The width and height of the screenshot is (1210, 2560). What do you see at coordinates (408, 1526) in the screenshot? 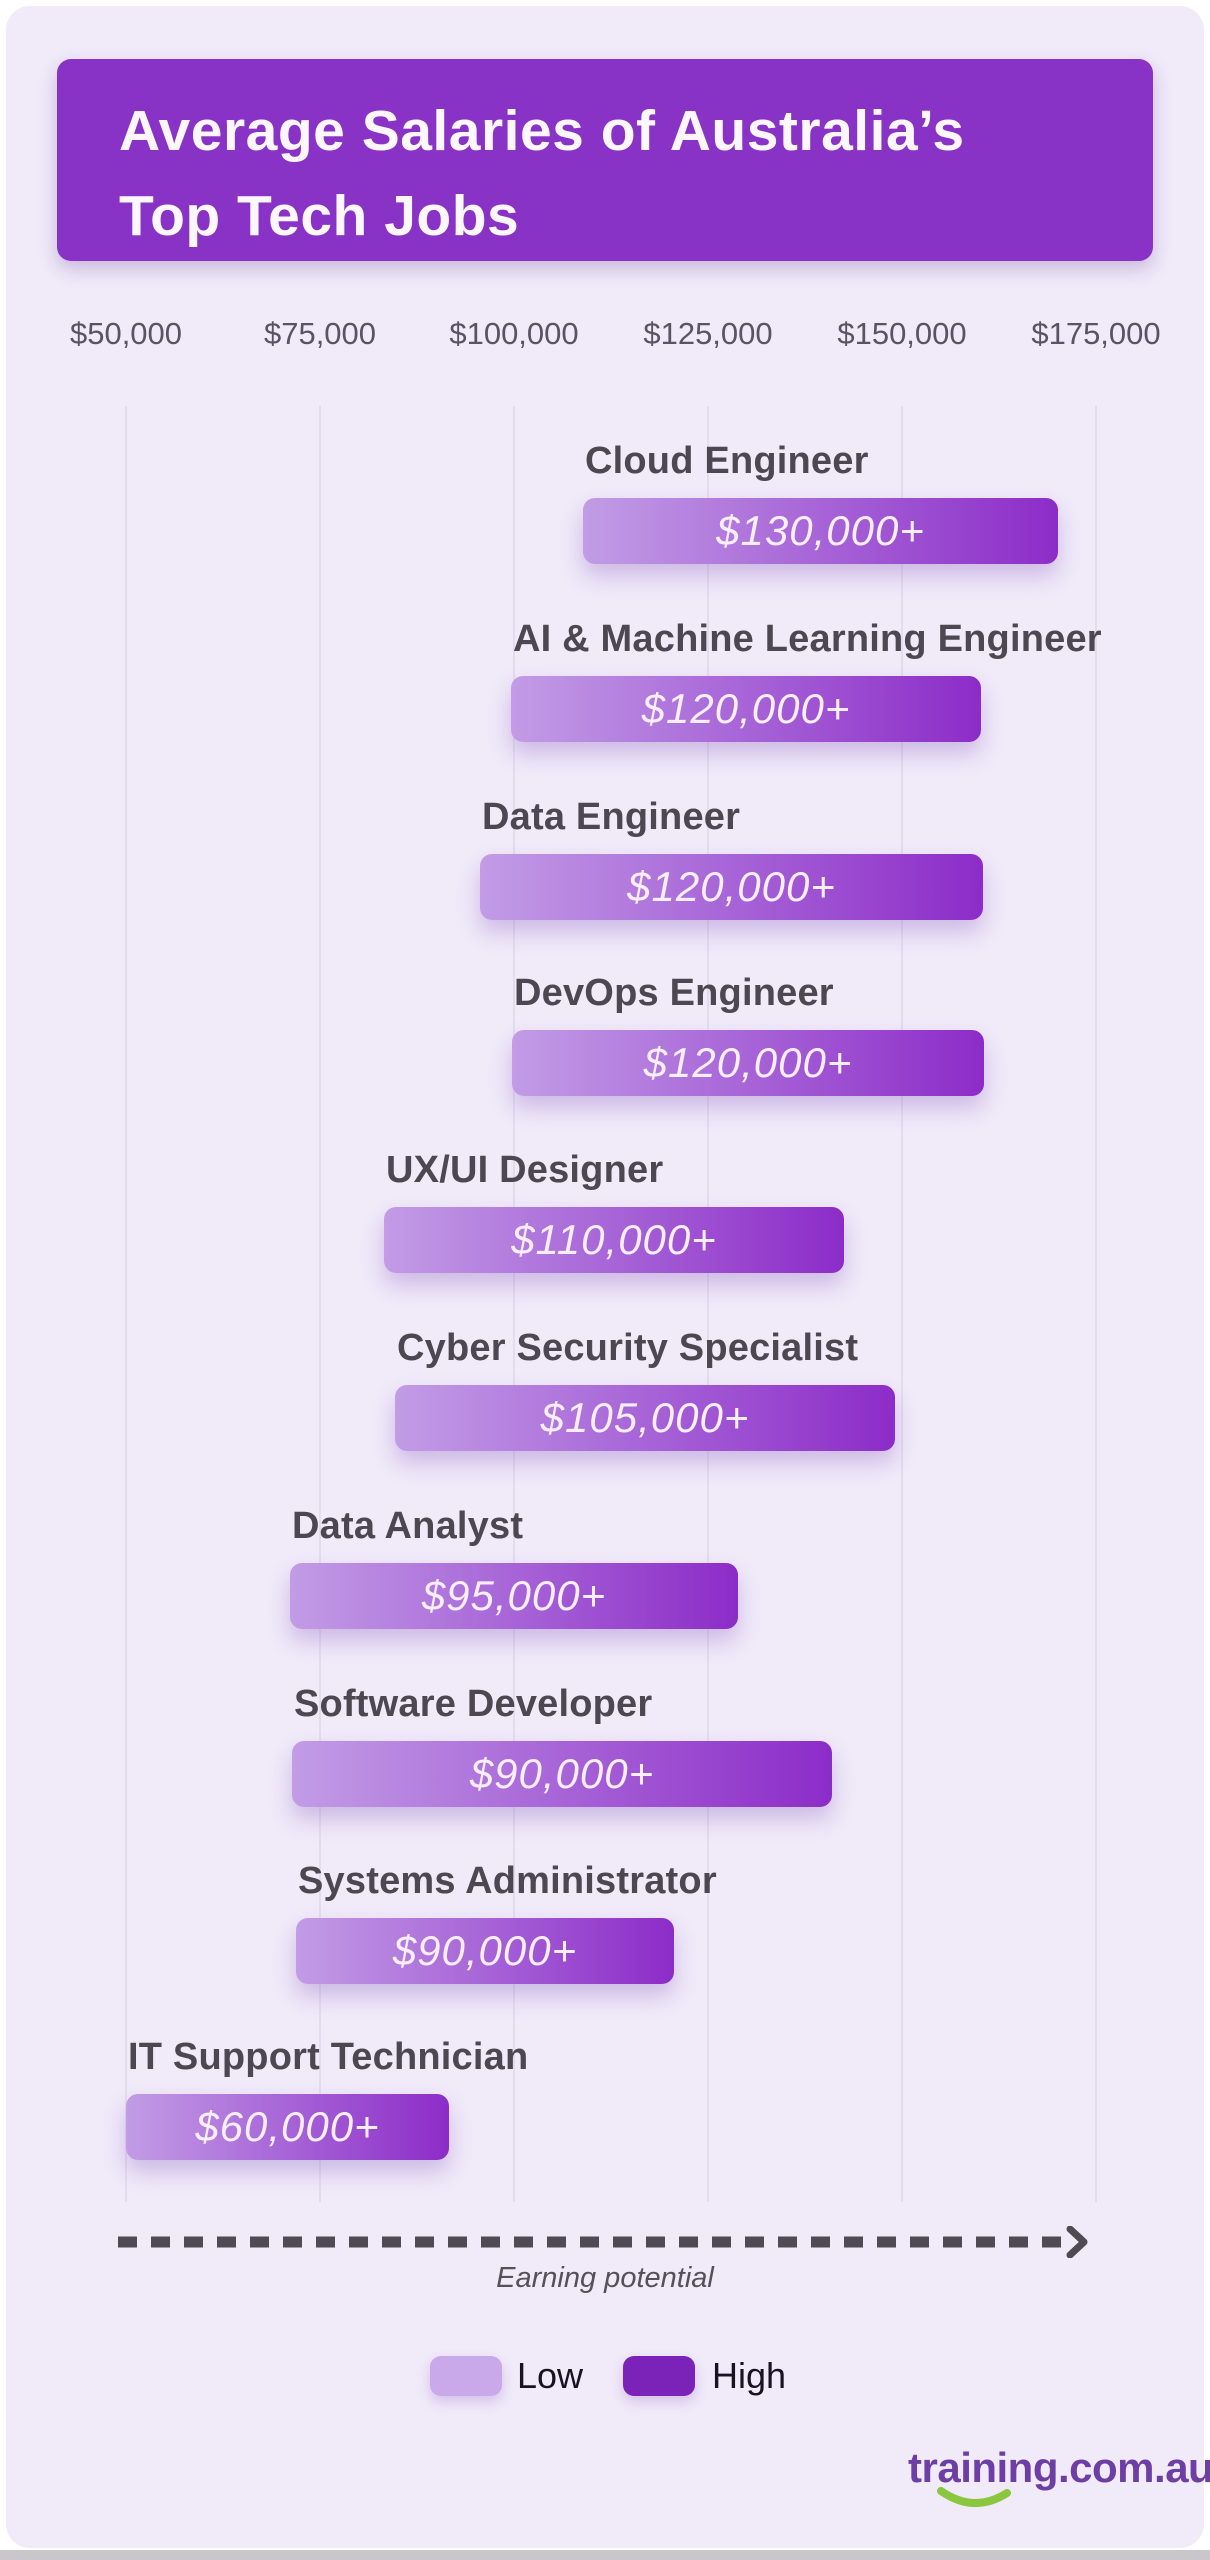
I see `job-label: Data Analyst` at bounding box center [408, 1526].